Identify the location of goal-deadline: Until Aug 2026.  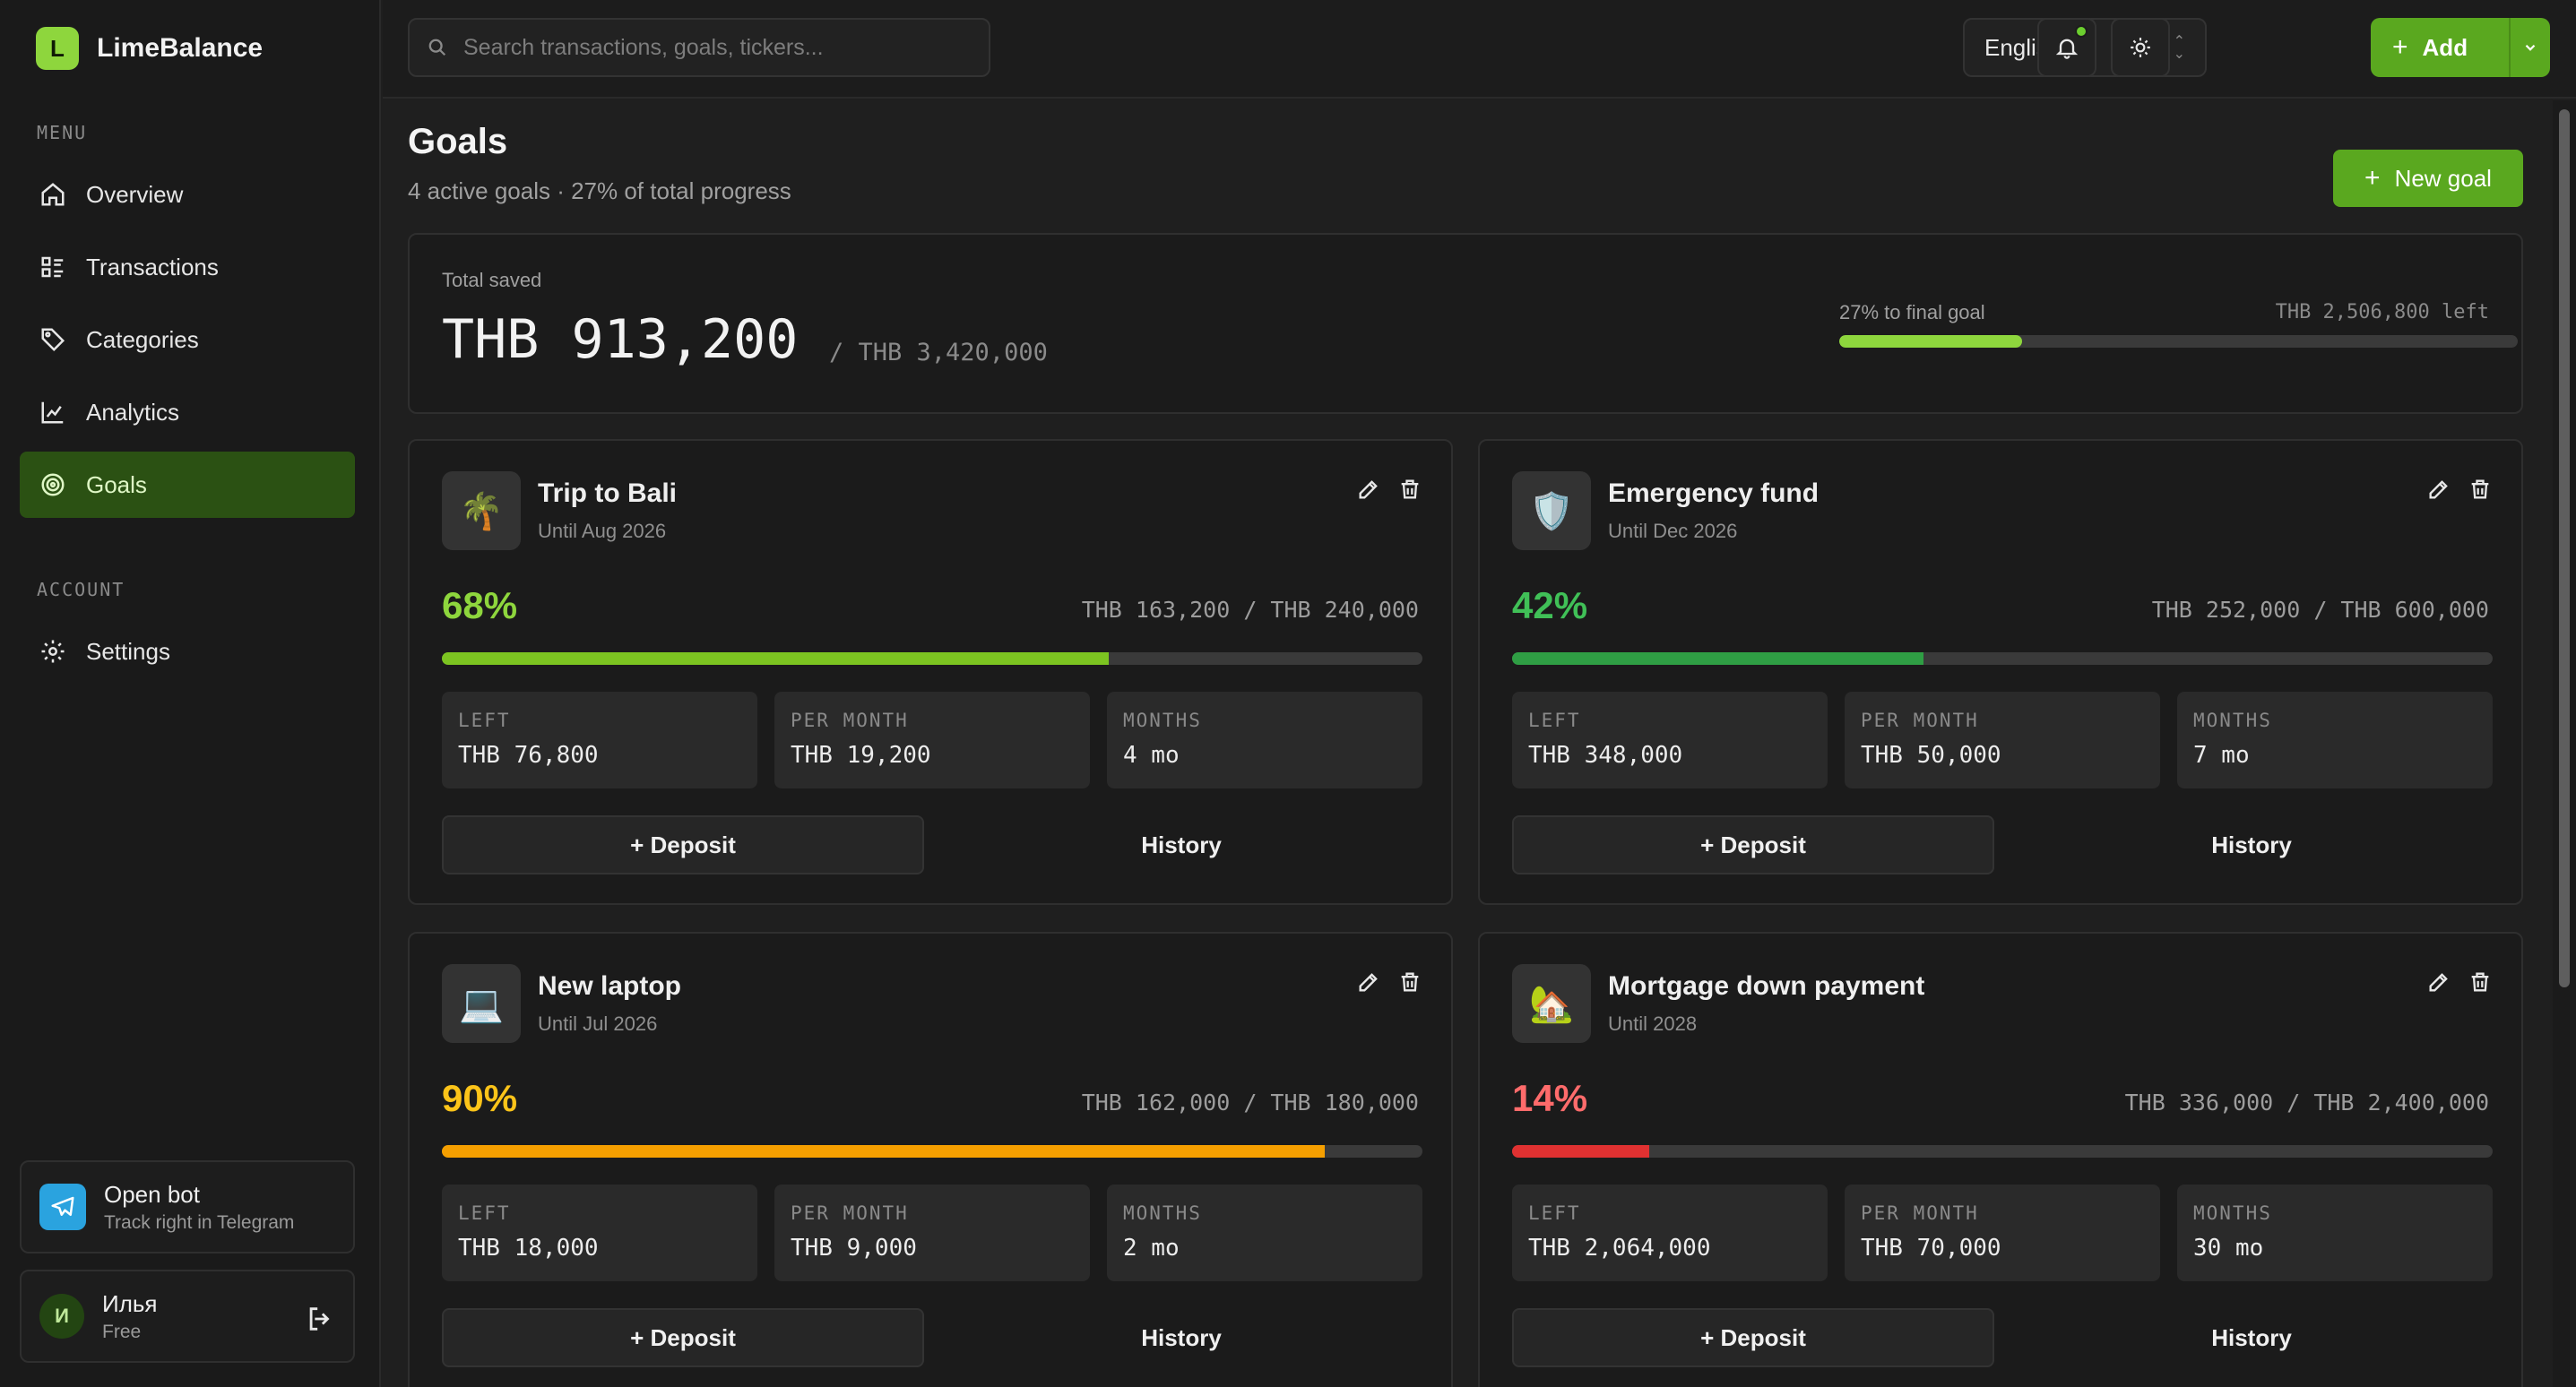
(602, 531).